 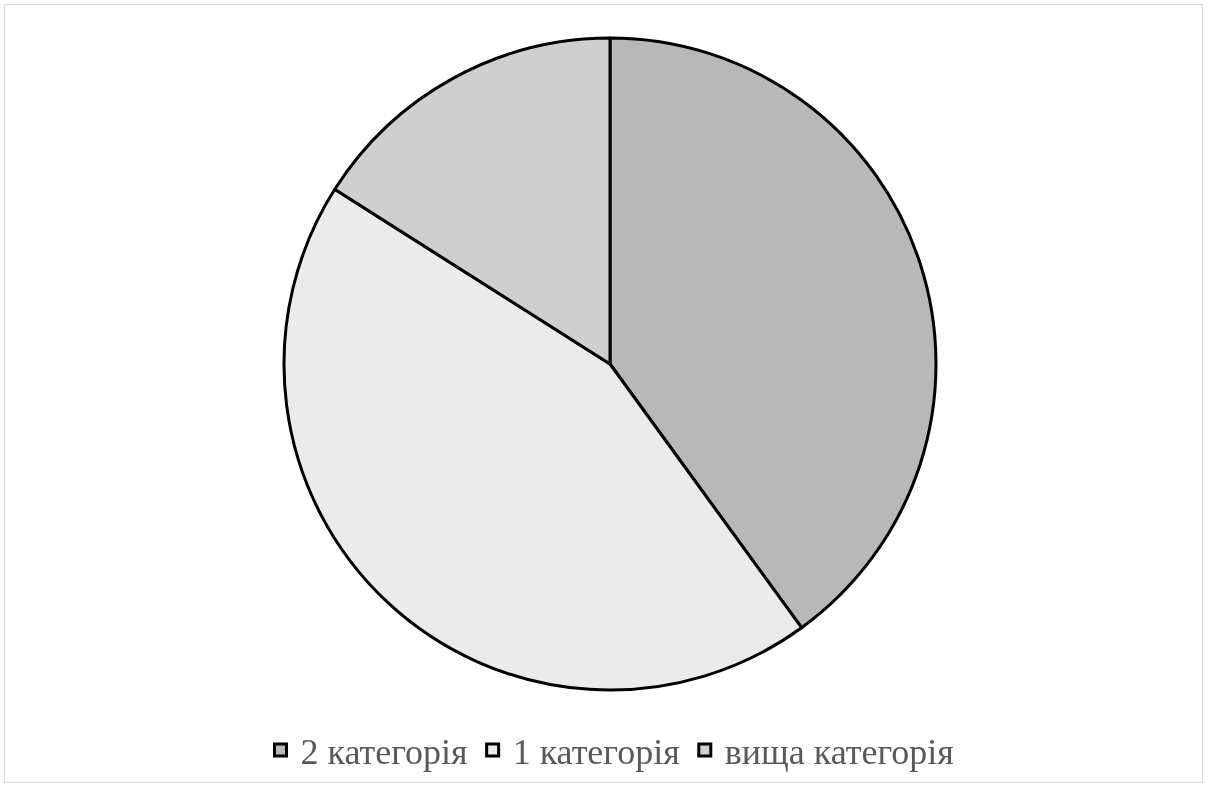 What do you see at coordinates (384, 751) in the screenshot?
I see `legend-label: 2 категорія` at bounding box center [384, 751].